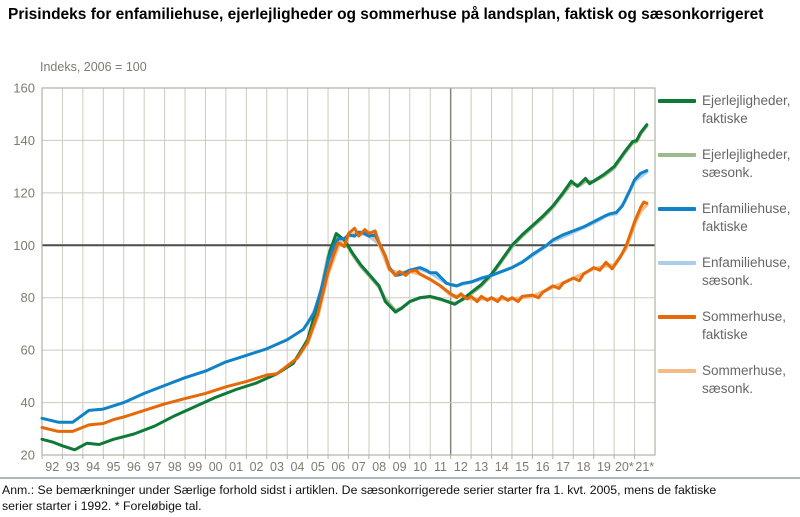 The image size is (800, 517). Describe the element at coordinates (359, 467) in the screenshot. I see `x-tick-label: 07` at that location.